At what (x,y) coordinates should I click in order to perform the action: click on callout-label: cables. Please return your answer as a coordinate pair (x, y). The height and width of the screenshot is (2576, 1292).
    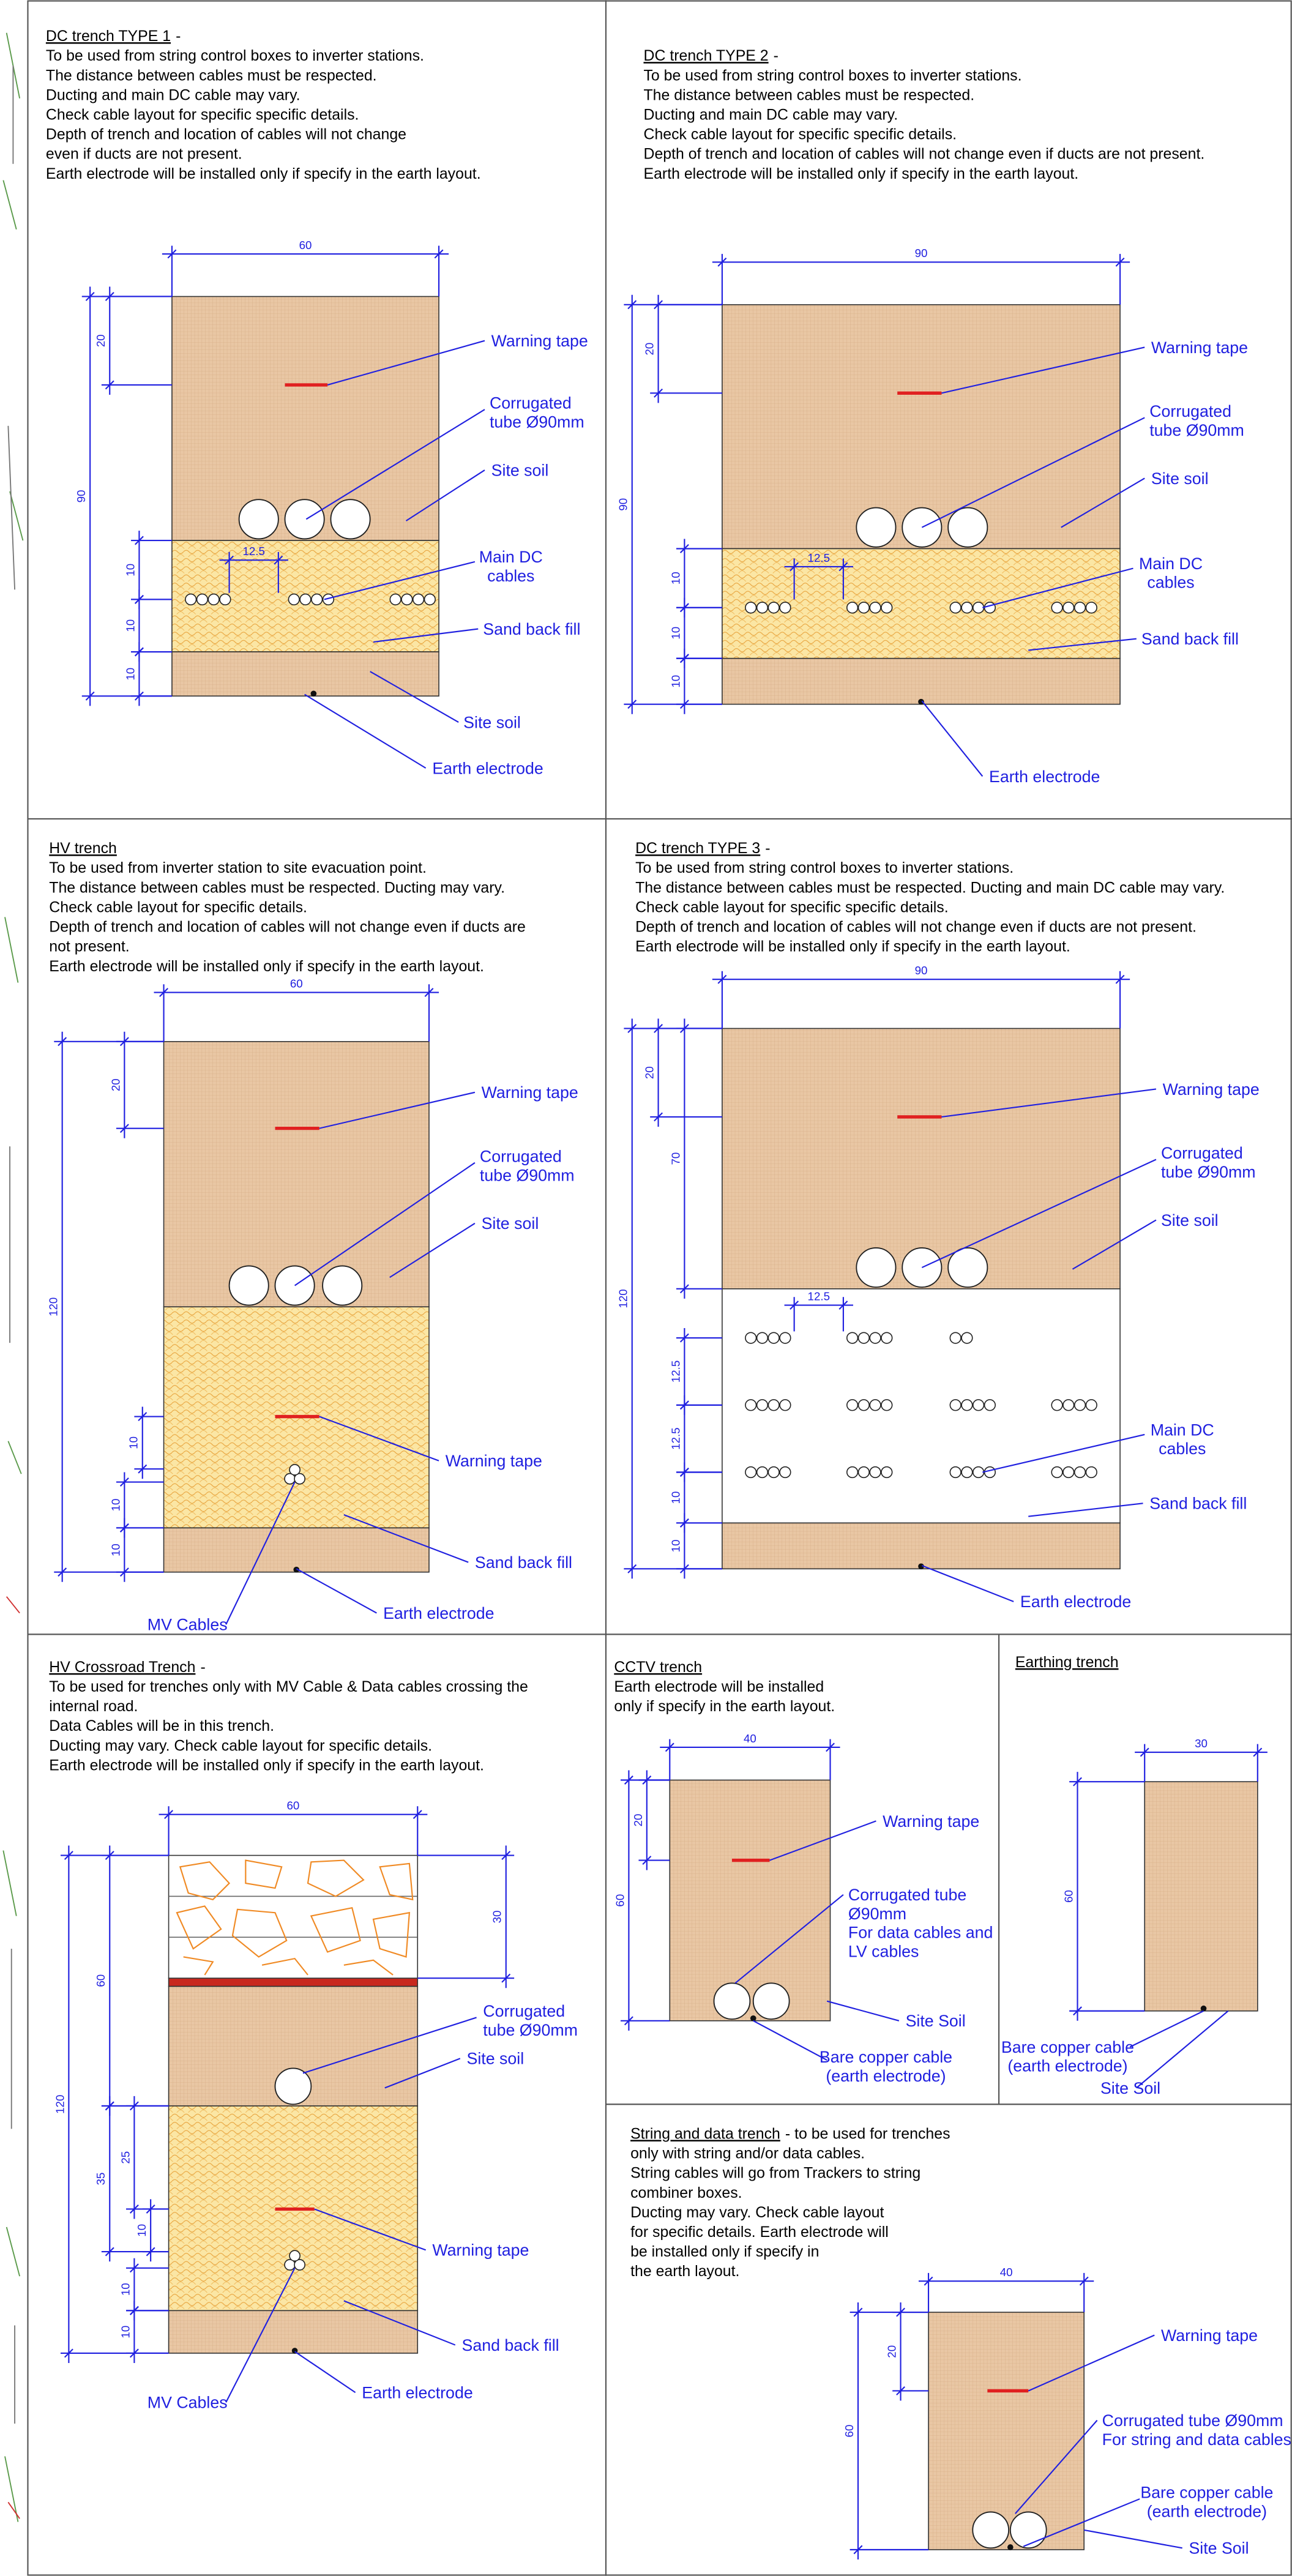
    Looking at the image, I should click on (511, 576).